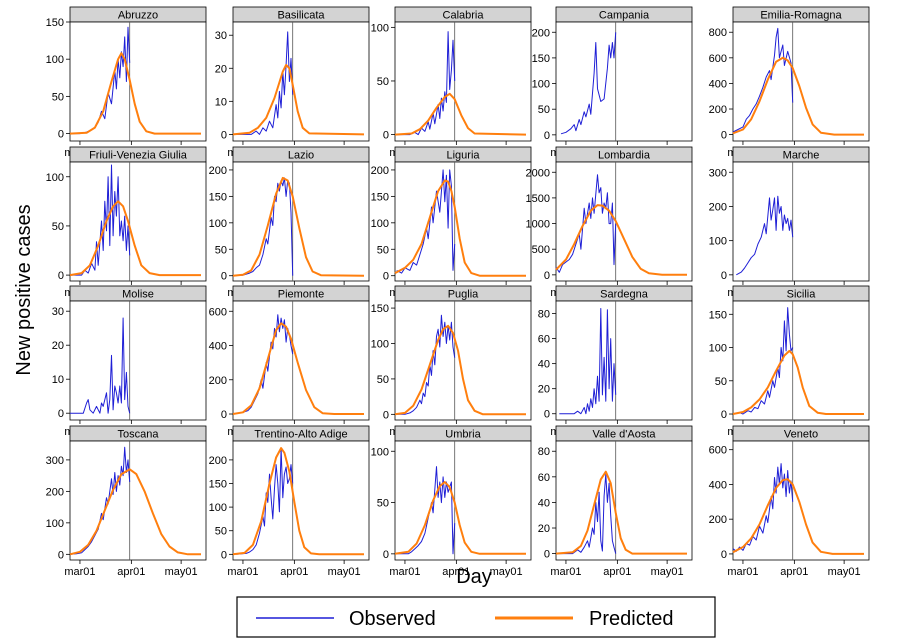 This screenshot has height=640, width=912. I want to click on y-tick-label: 300, so click(55, 461).